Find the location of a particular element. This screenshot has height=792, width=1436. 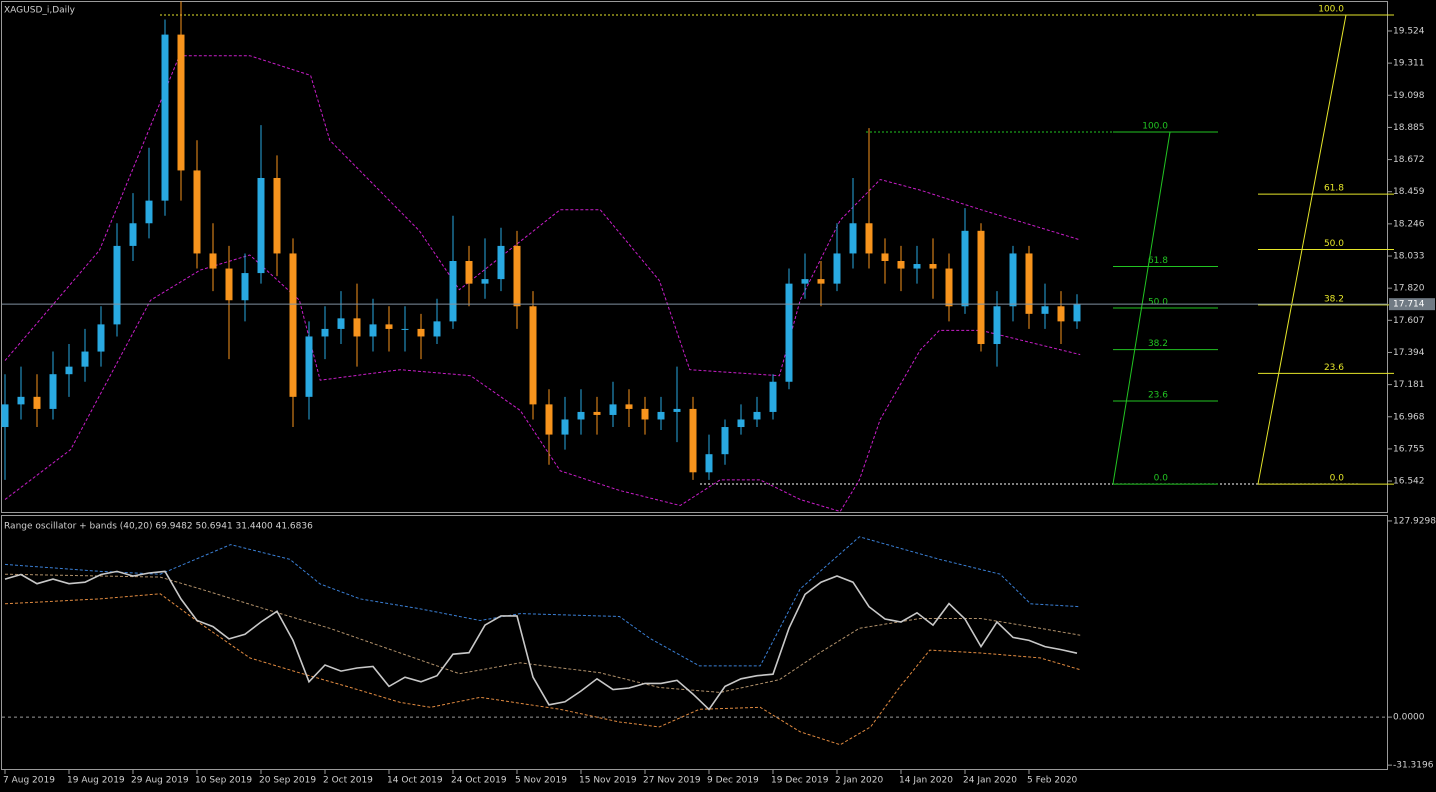

y-tick-label: 19.311 is located at coordinates (1409, 64).